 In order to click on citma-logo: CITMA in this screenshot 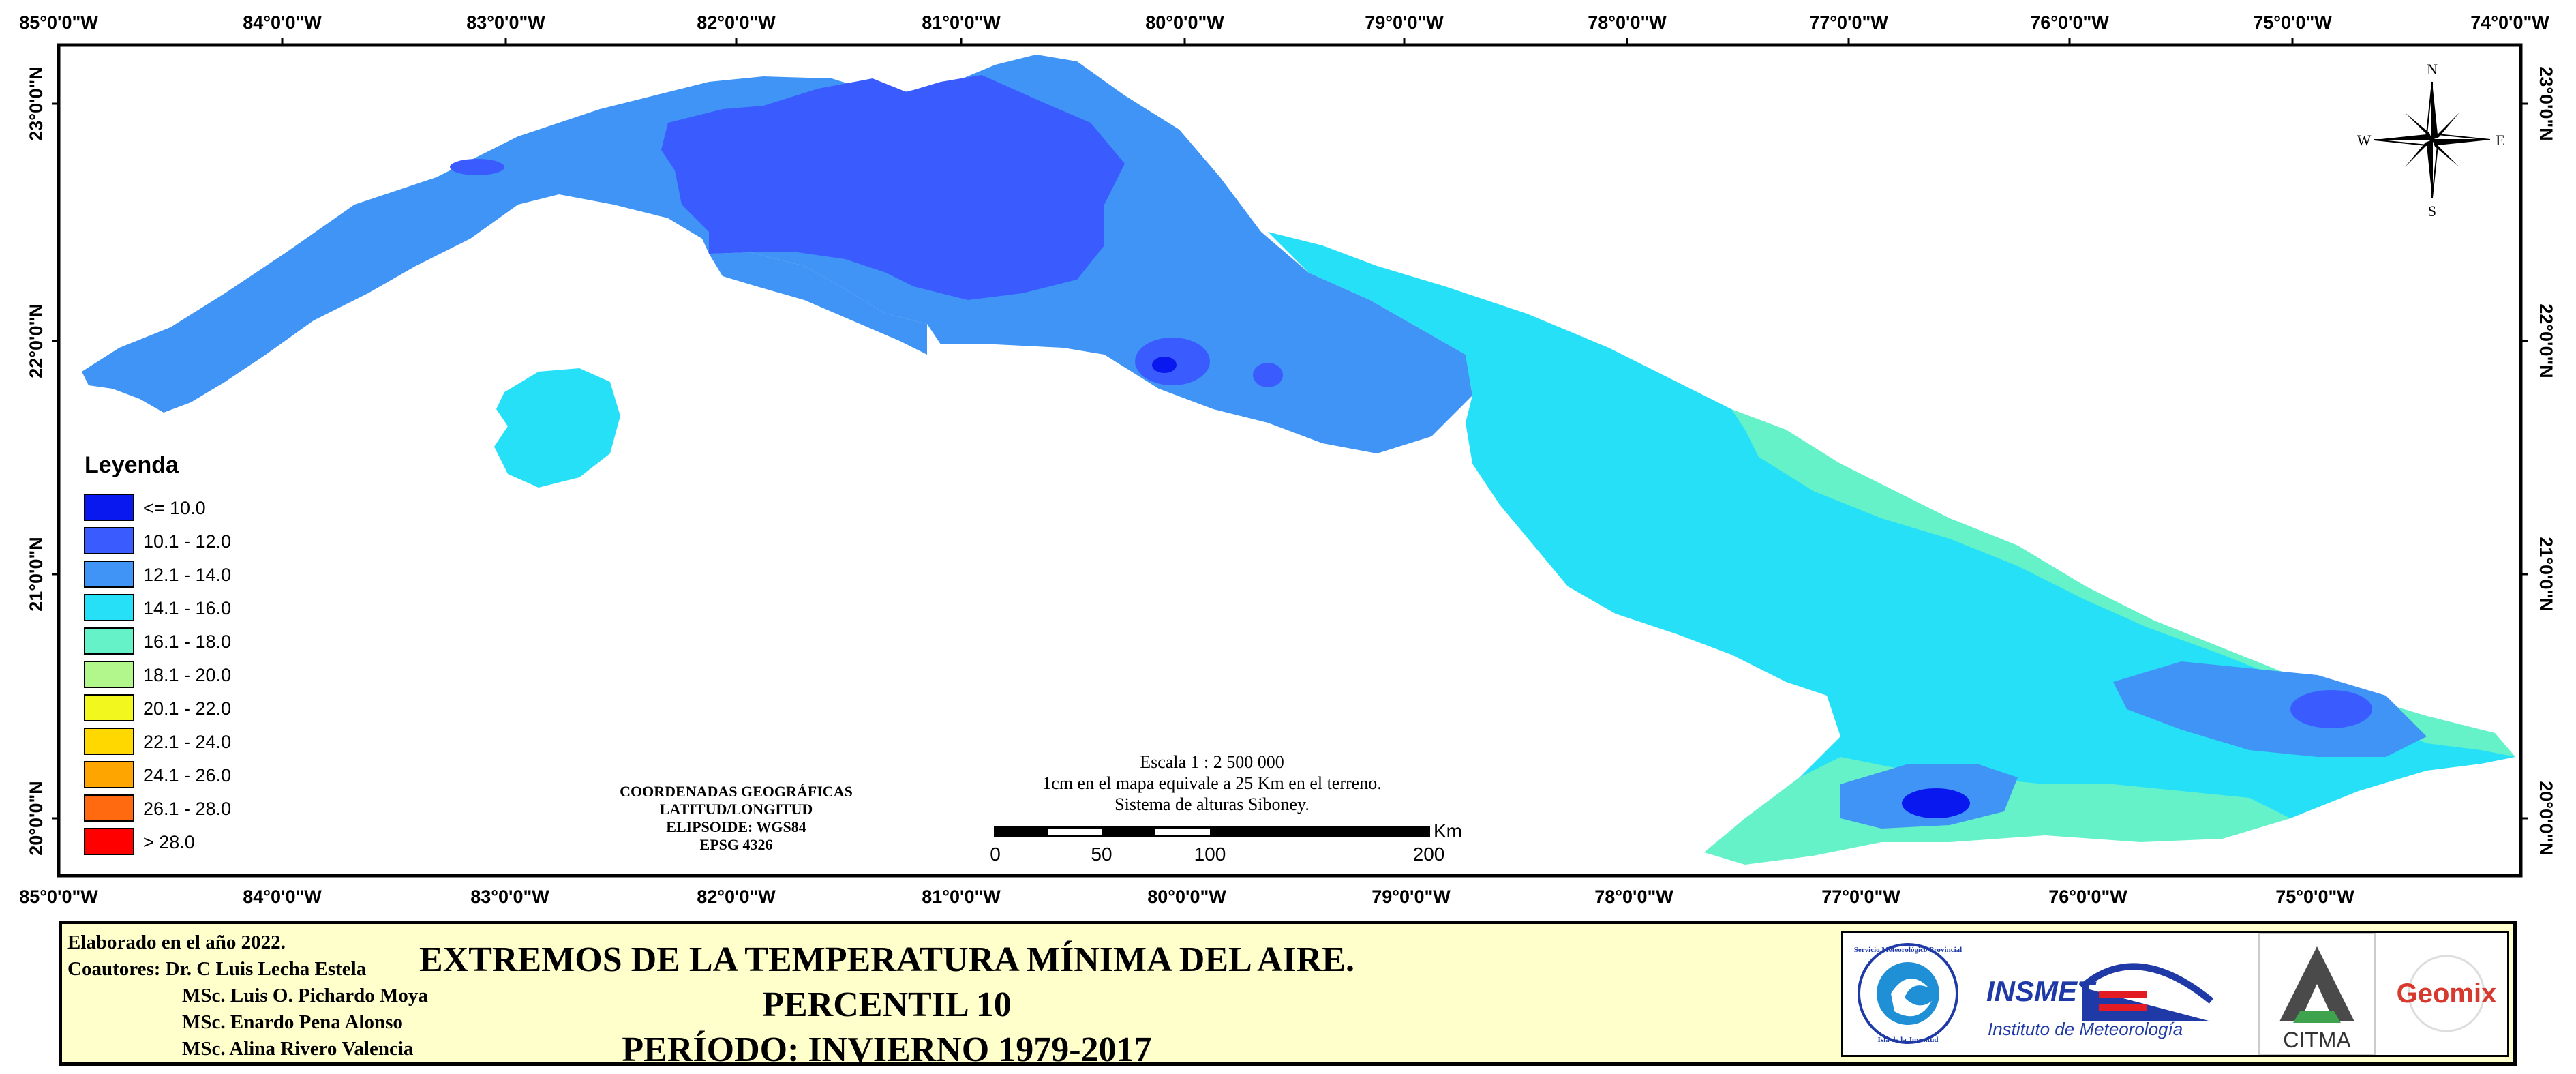, I will do `click(2317, 994)`.